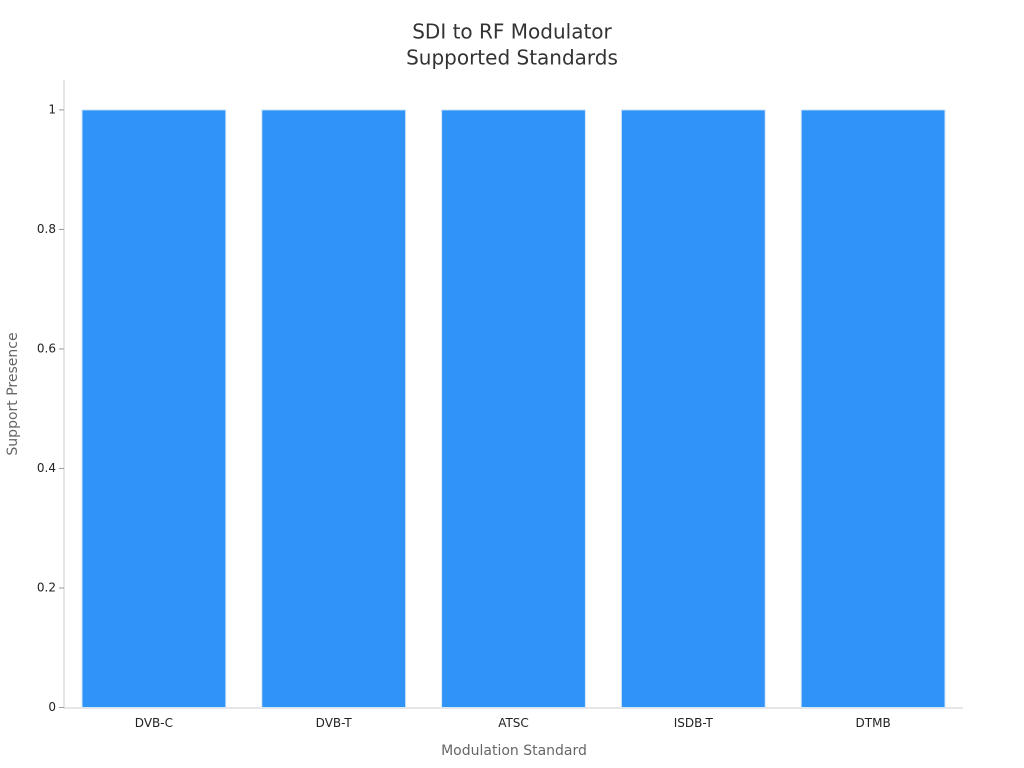 The height and width of the screenshot is (768, 1024). What do you see at coordinates (512, 32) in the screenshot?
I see `chart-title: SDI to RF Modulator` at bounding box center [512, 32].